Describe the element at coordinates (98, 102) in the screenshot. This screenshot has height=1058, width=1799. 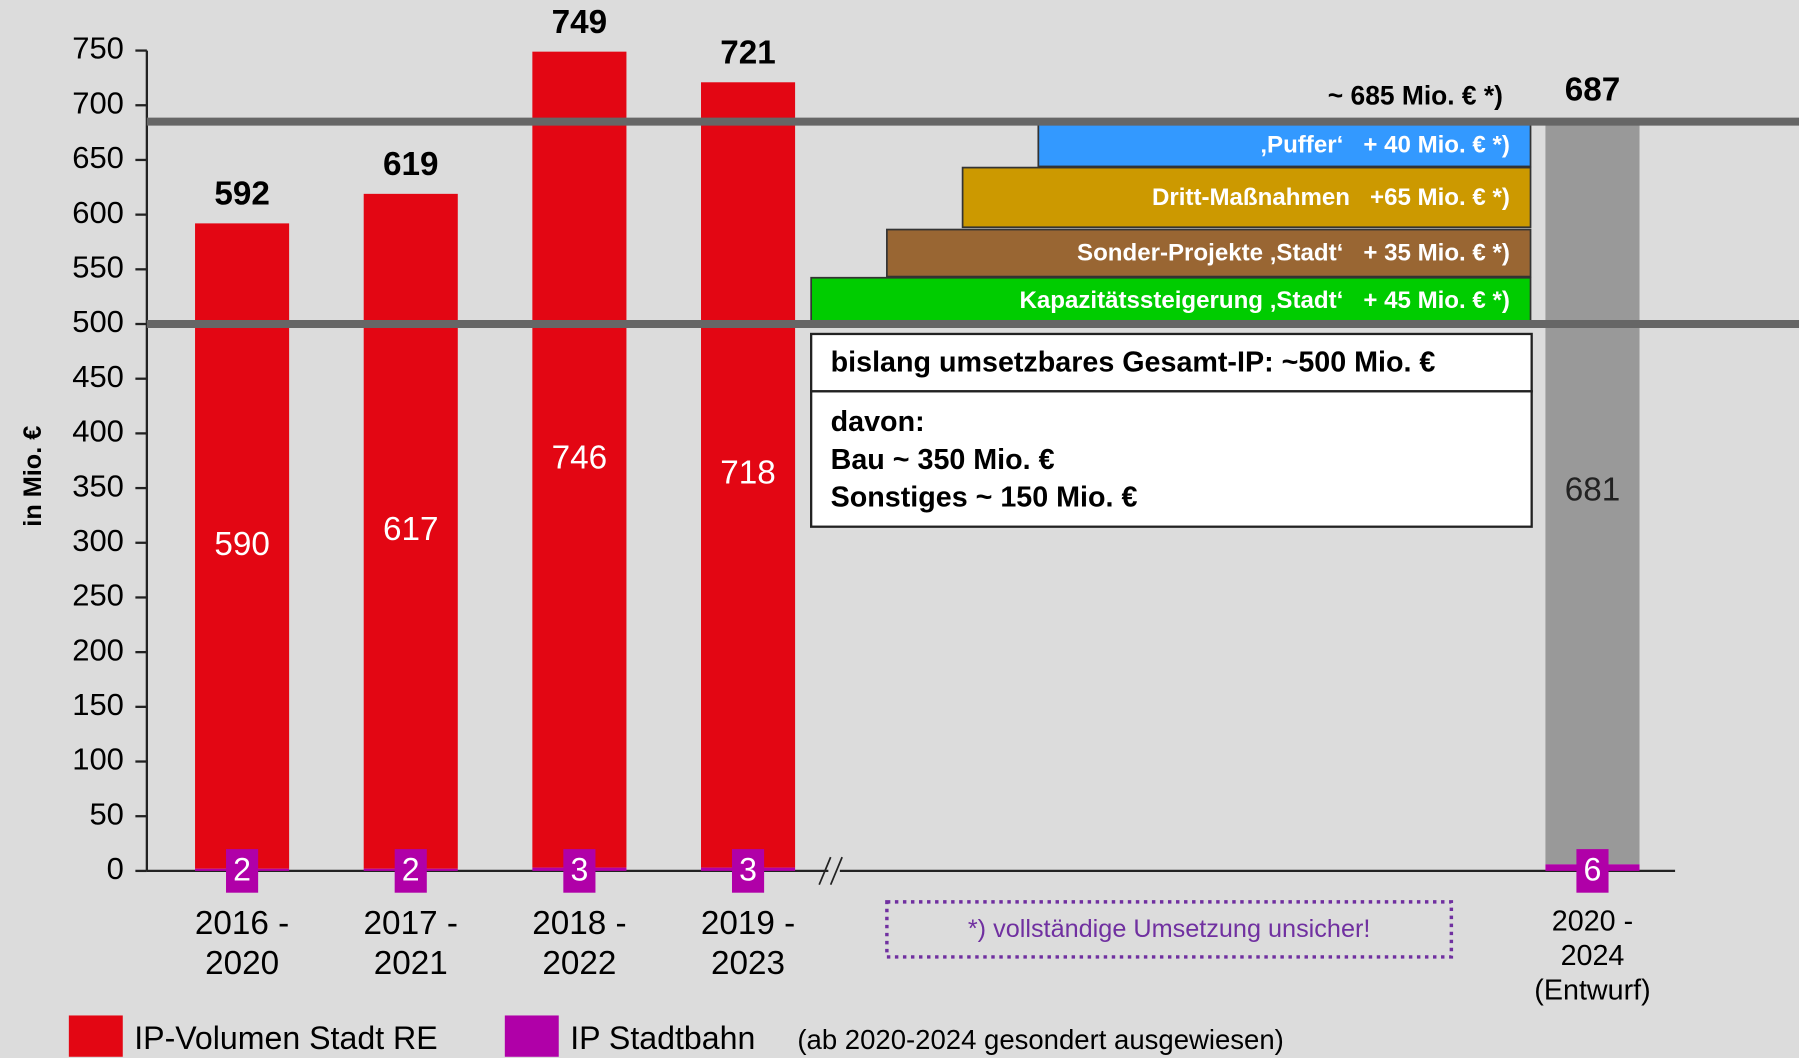
I see `y-tick-label: 700` at that location.